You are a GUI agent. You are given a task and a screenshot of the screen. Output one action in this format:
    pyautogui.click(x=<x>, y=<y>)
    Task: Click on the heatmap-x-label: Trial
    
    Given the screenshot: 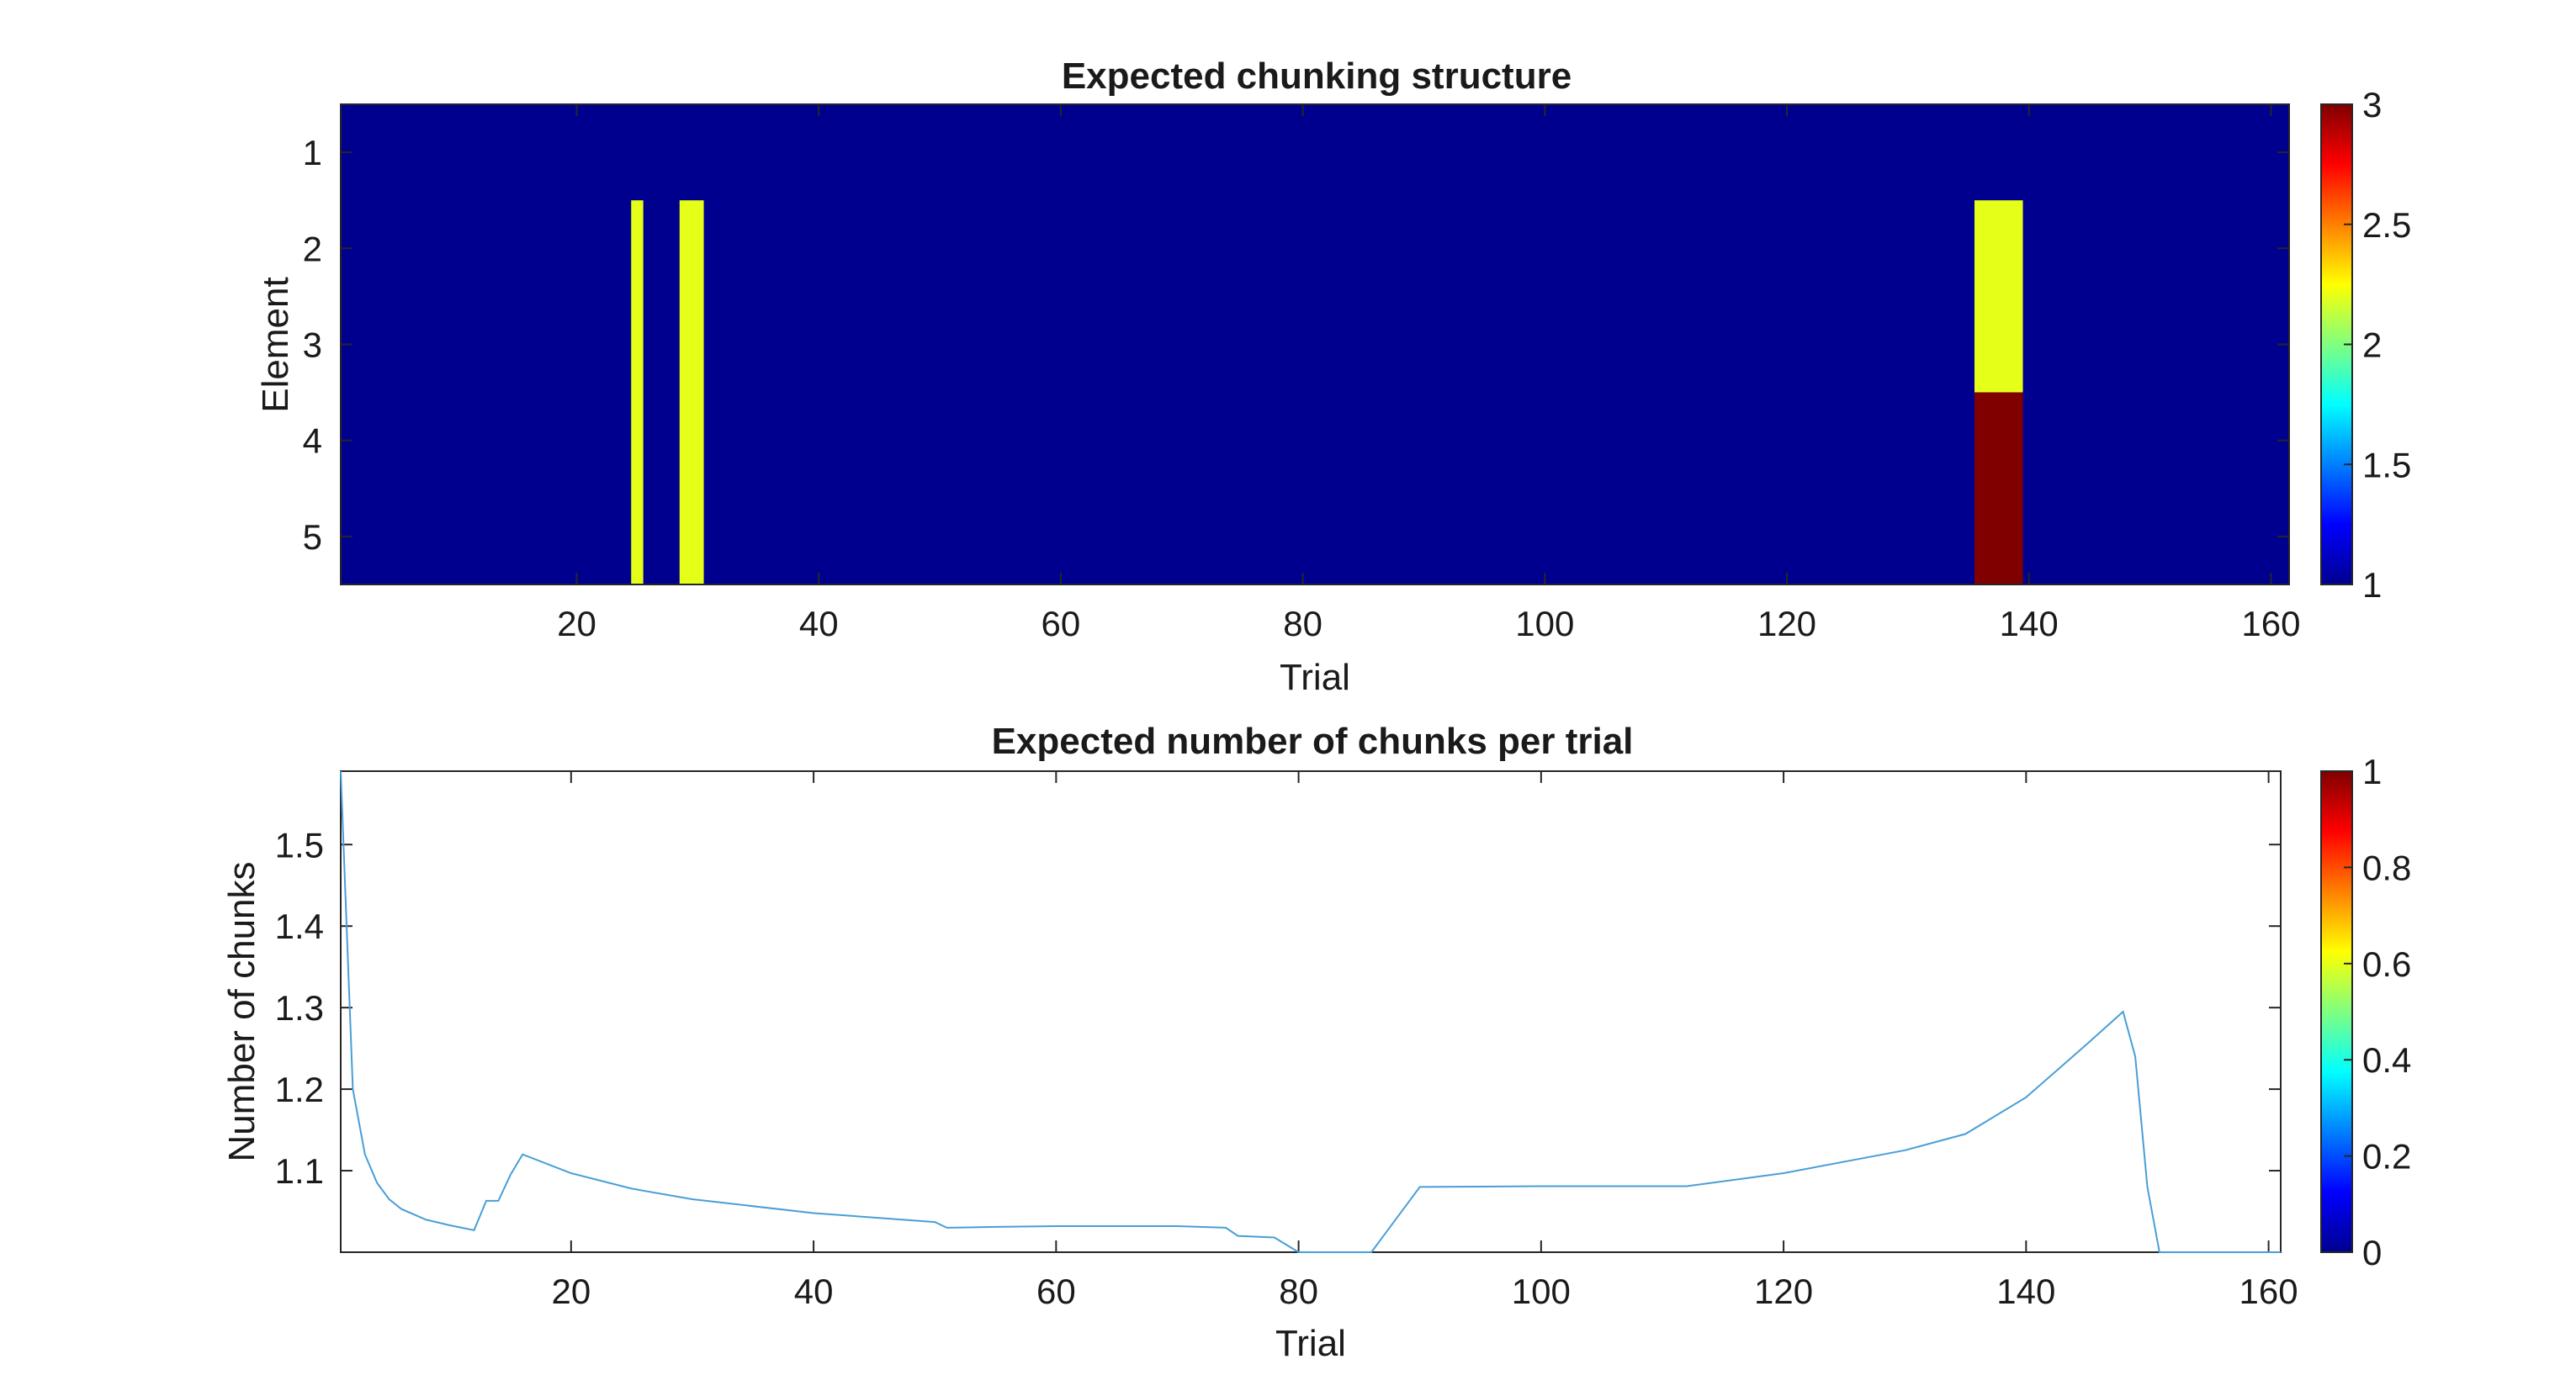 What is the action you would take?
    pyautogui.click(x=1315, y=678)
    